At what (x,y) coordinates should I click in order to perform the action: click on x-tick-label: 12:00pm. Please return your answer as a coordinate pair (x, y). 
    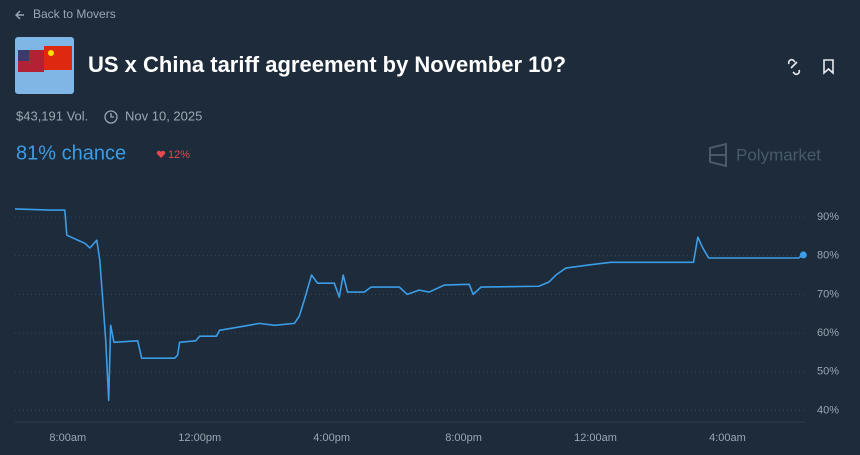
    Looking at the image, I should click on (199, 438).